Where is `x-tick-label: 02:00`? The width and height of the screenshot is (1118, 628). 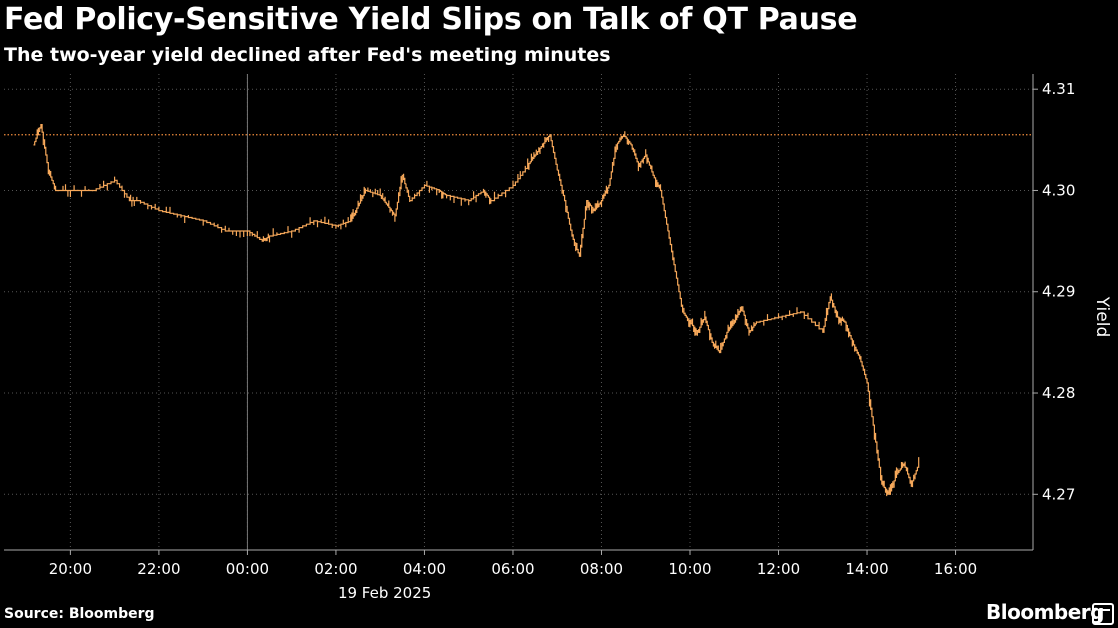
x-tick-label: 02:00 is located at coordinates (335, 569).